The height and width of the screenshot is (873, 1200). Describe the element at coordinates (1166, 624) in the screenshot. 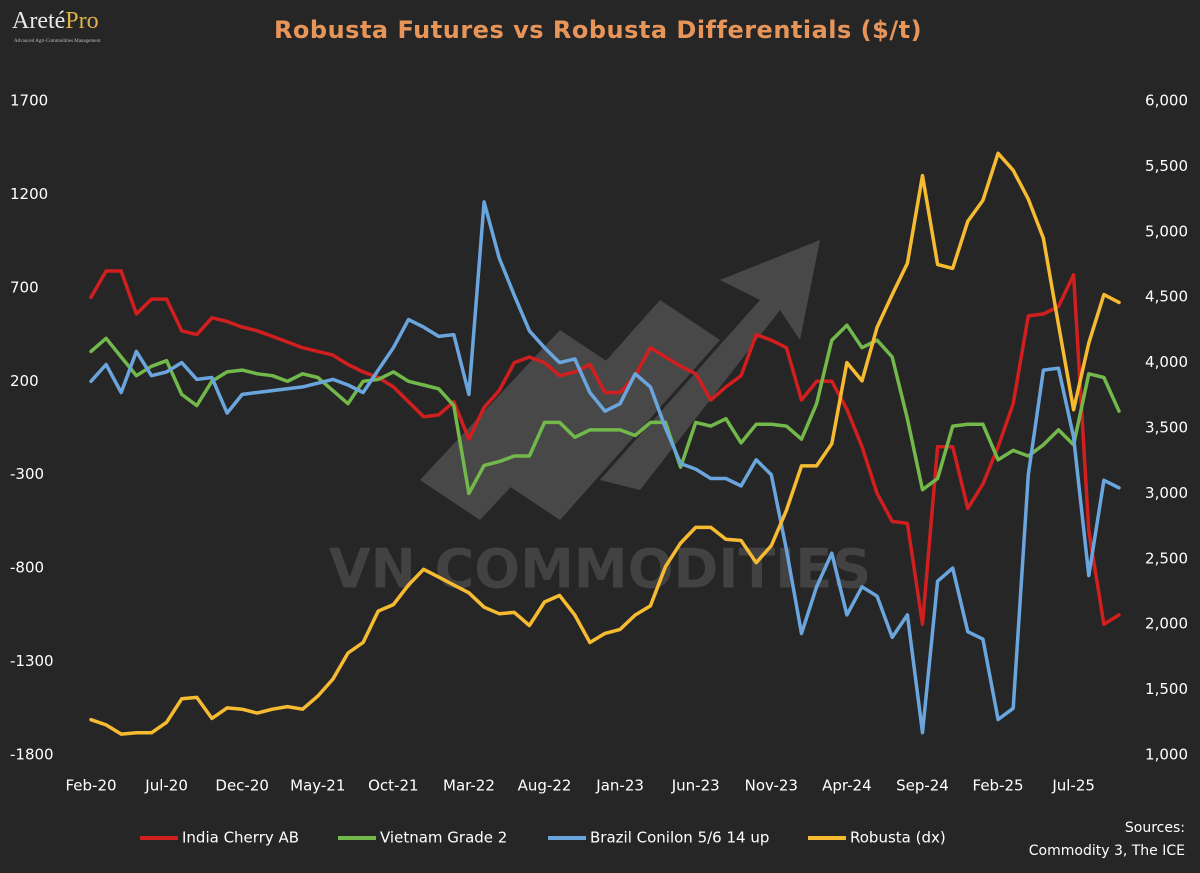

I see `y2-tick-label: 2,000` at that location.